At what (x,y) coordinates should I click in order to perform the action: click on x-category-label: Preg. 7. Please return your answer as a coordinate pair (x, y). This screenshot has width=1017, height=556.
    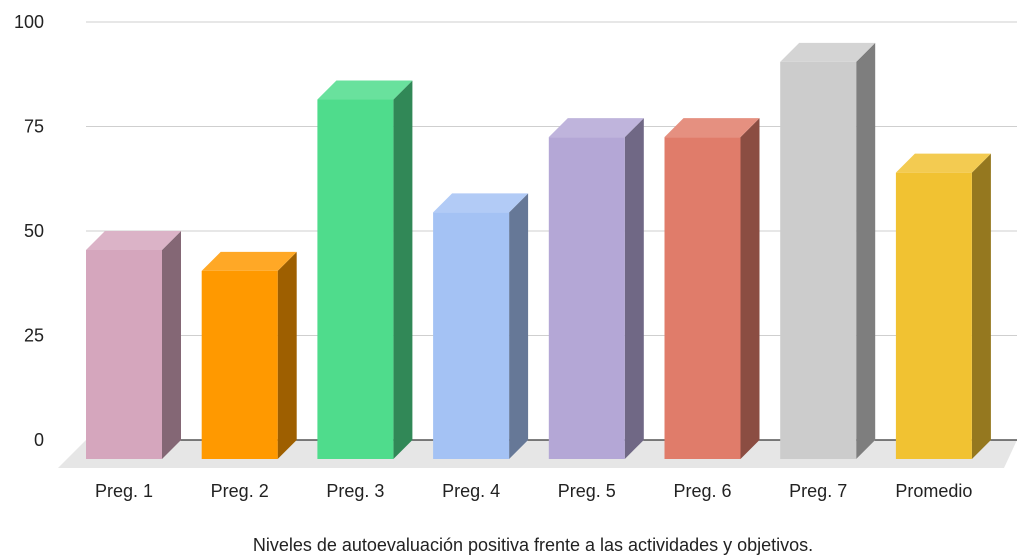
    Looking at the image, I should click on (818, 491).